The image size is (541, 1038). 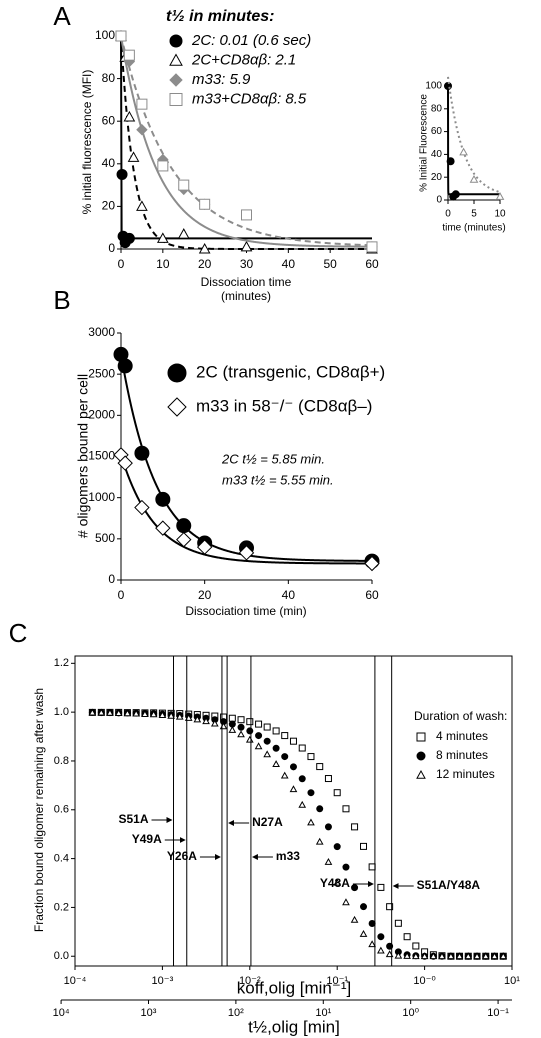 I want to click on x-tick-label: 30, so click(x=247, y=264).